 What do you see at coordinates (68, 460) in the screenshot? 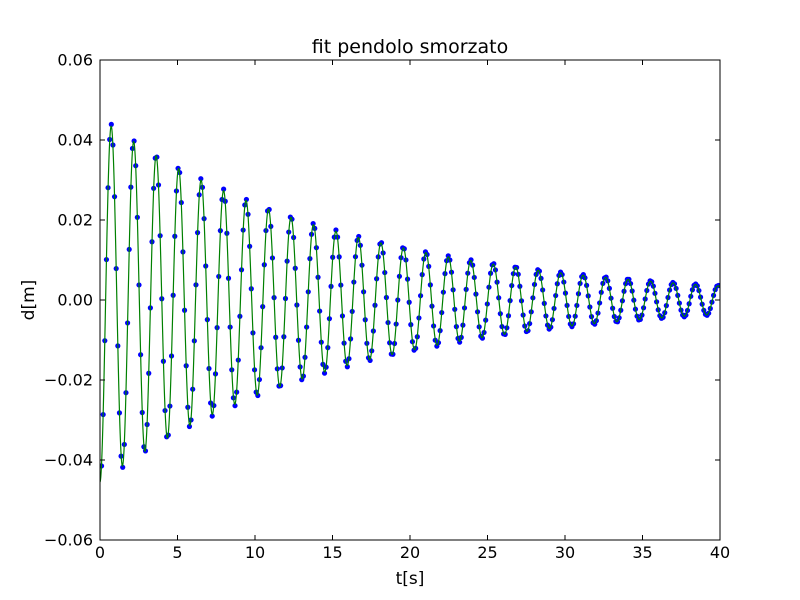
I see `y-tick-label: −0.04` at bounding box center [68, 460].